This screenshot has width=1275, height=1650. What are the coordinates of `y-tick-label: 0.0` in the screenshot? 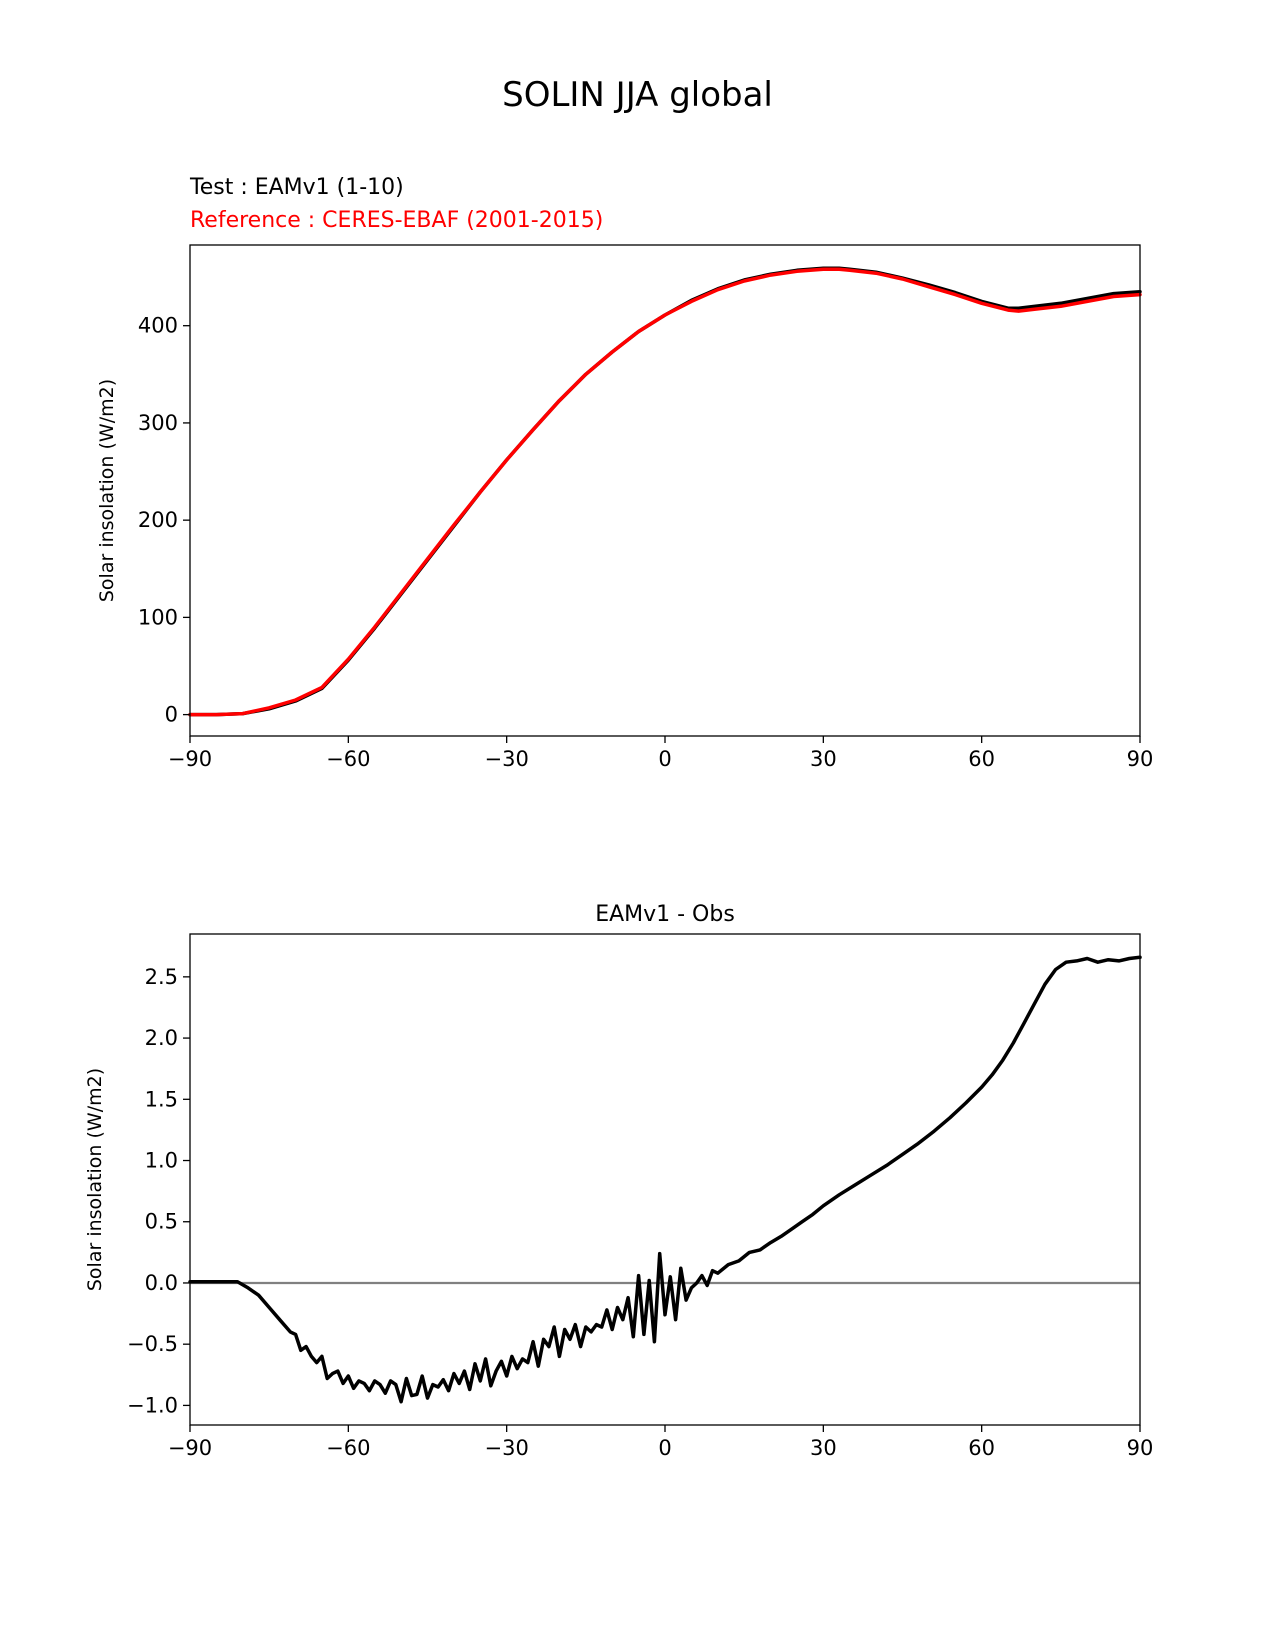 It's located at (161, 1283).